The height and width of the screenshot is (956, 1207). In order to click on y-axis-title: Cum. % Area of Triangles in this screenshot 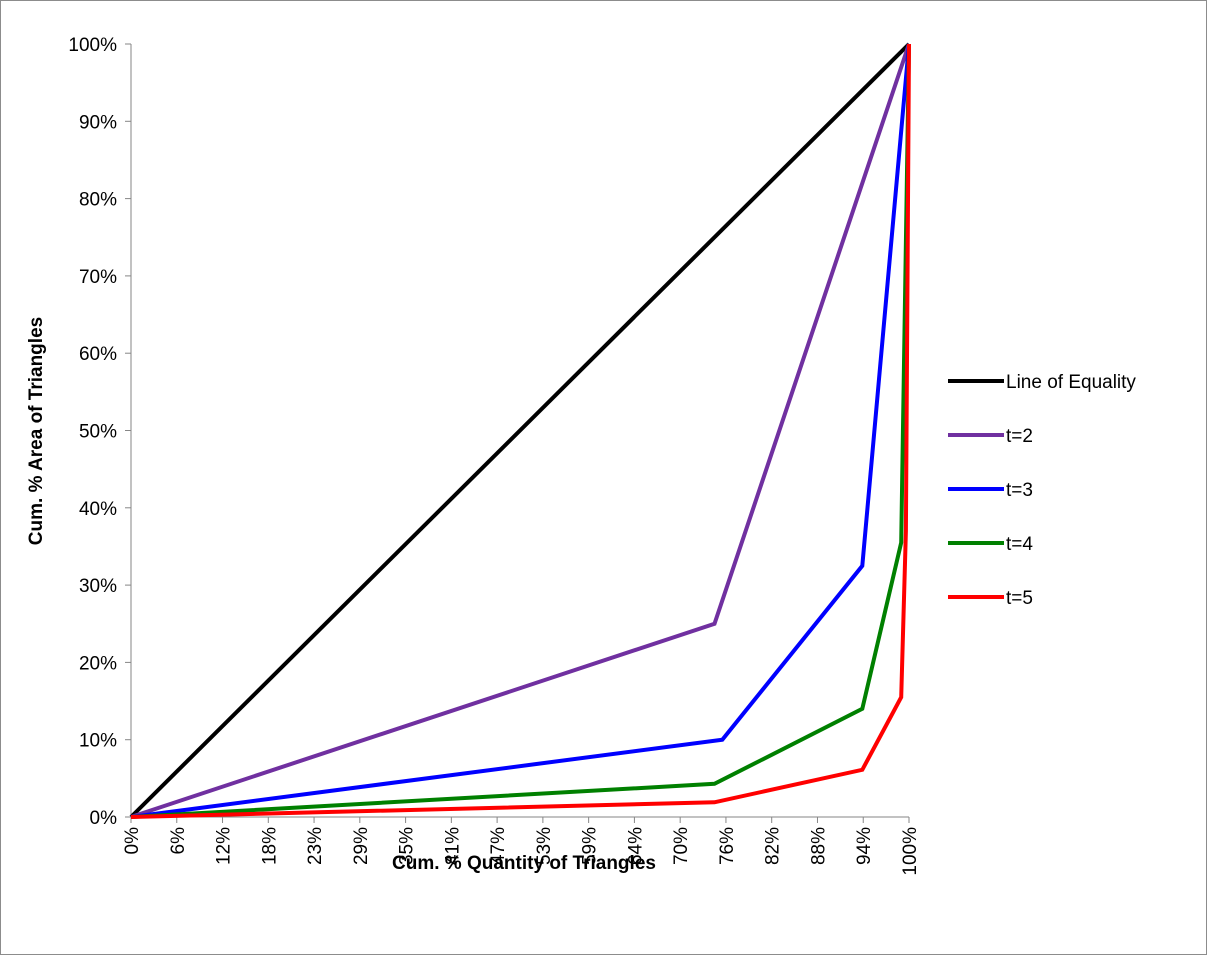, I will do `click(36, 431)`.